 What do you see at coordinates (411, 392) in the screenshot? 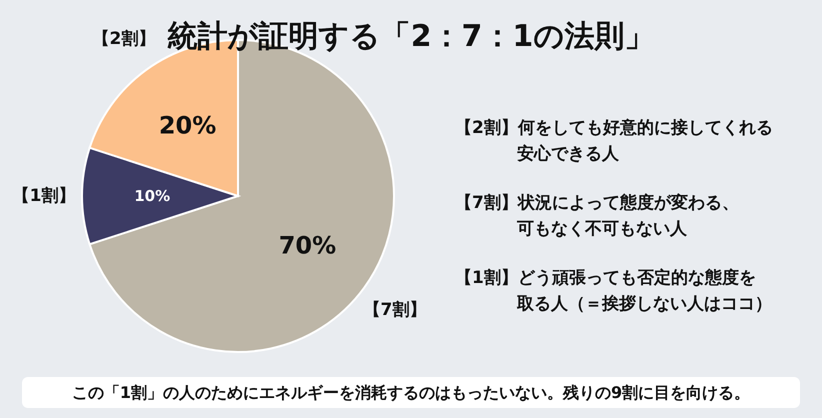
I see `text: この「1割」の人のためにエネルギーを消耗するのはもったいない。残りの9割に目を向ける。` at bounding box center [411, 392].